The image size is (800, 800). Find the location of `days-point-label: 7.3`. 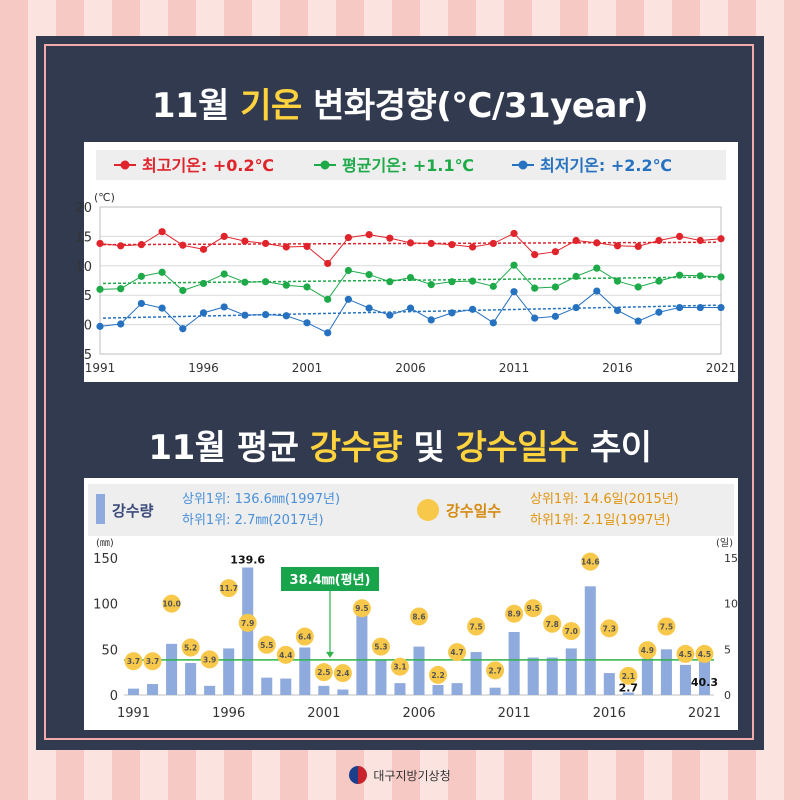

days-point-label: 7.3 is located at coordinates (609, 628).